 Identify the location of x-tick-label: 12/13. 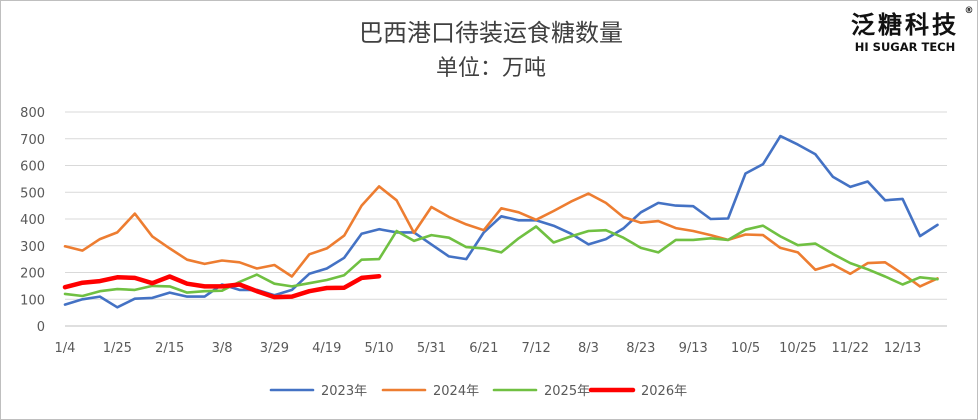
(902, 348).